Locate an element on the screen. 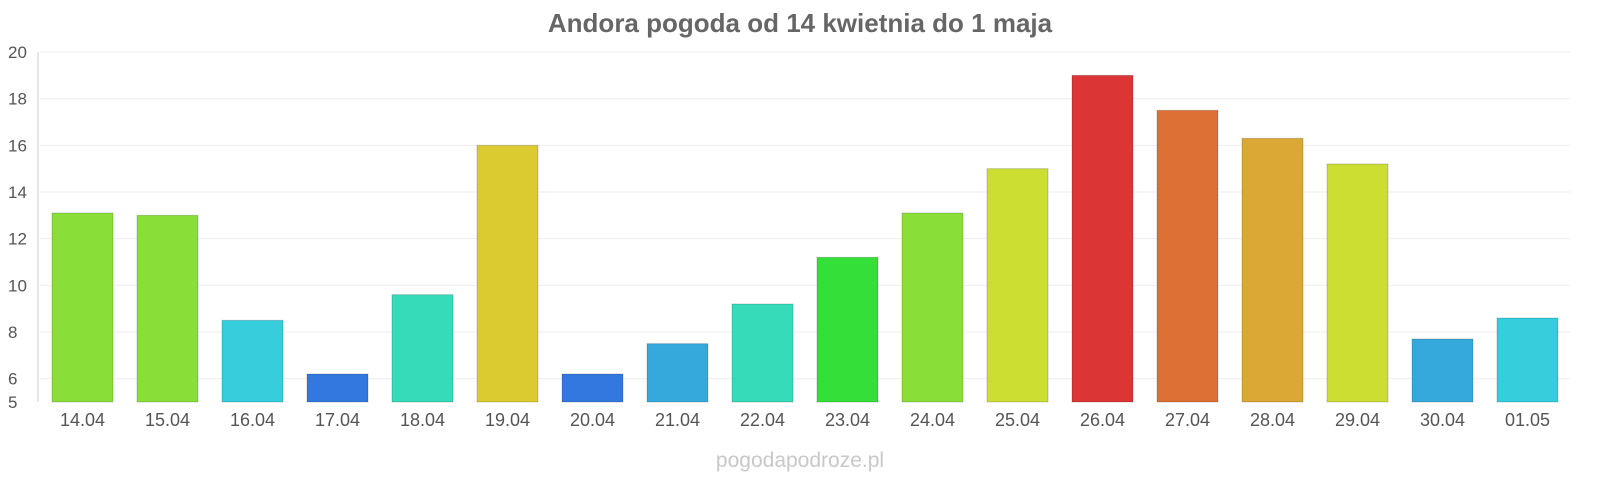 The image size is (1600, 480). y-tick-label: 14 is located at coordinates (17, 192).